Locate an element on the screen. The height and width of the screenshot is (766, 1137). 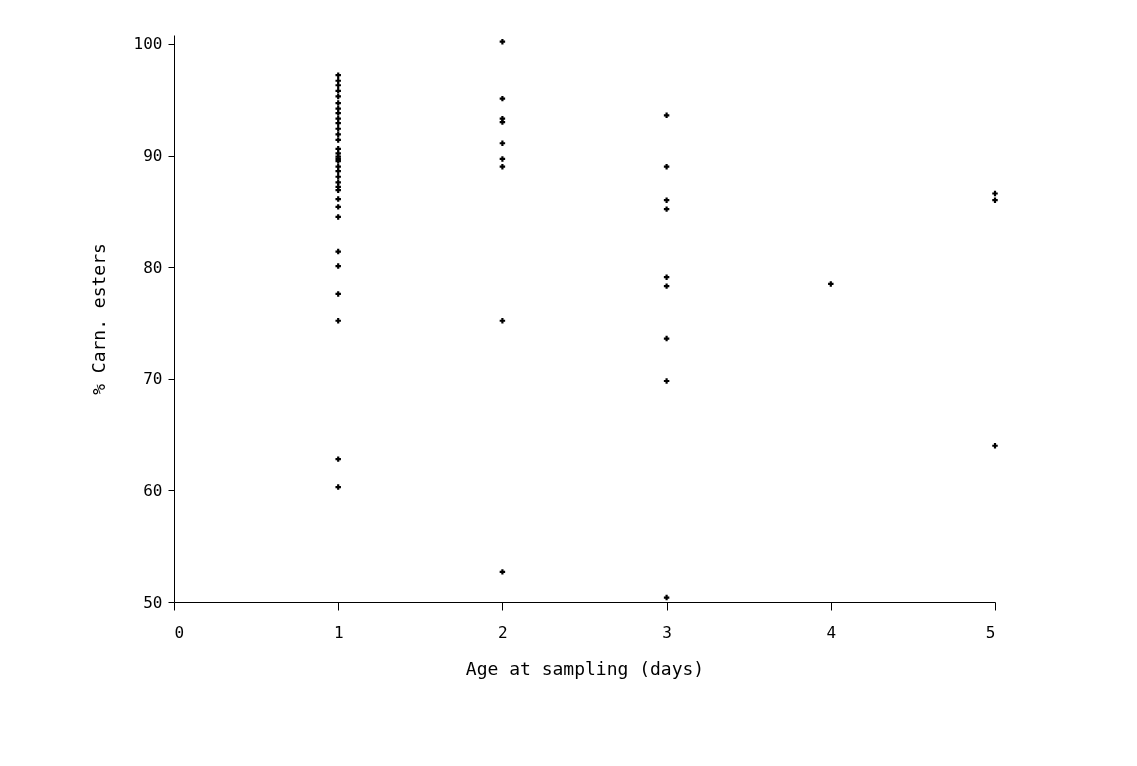
y-tick-label: 90 is located at coordinates (153, 156).